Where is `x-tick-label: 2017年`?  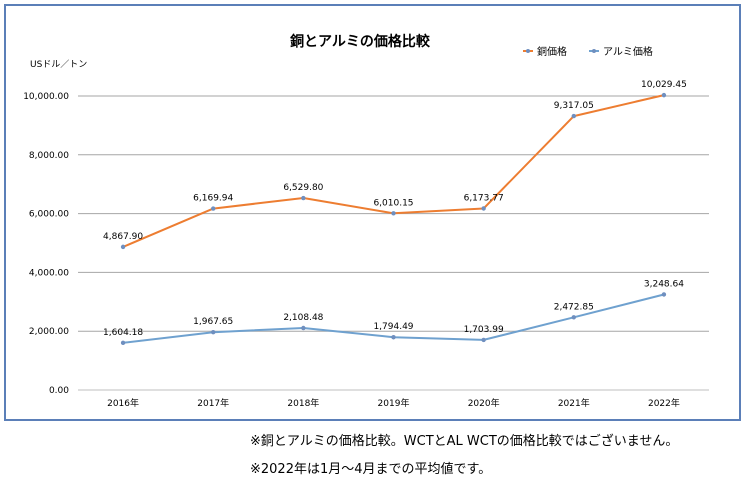
x-tick-label: 2017年 is located at coordinates (213, 403).